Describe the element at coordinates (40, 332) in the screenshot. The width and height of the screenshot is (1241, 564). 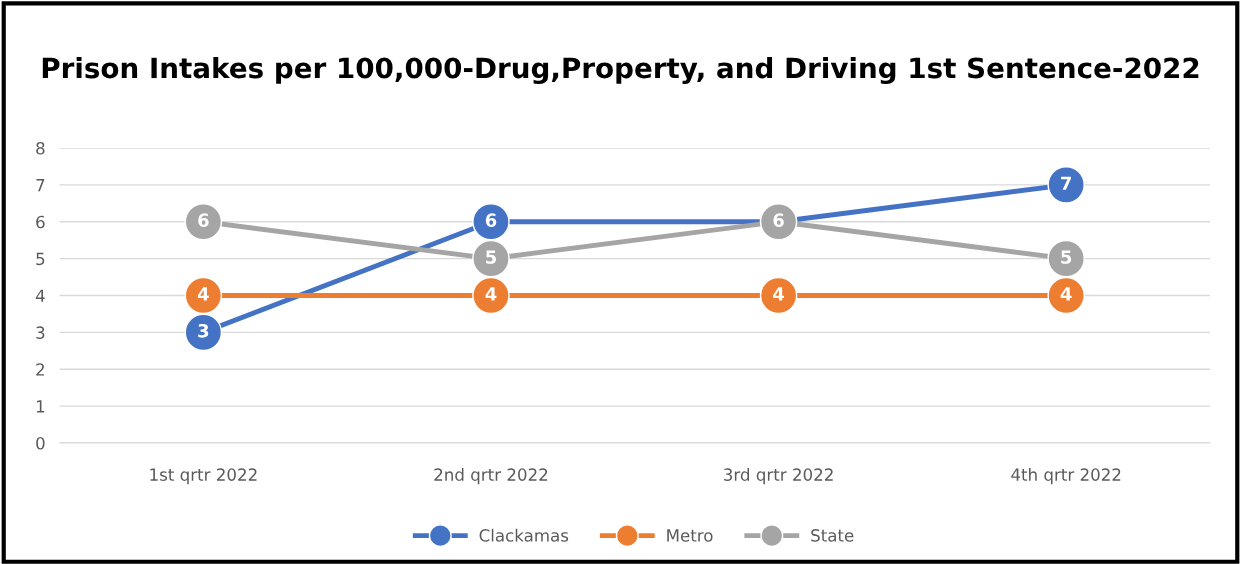
I see `y-tick-label: 3` at that location.